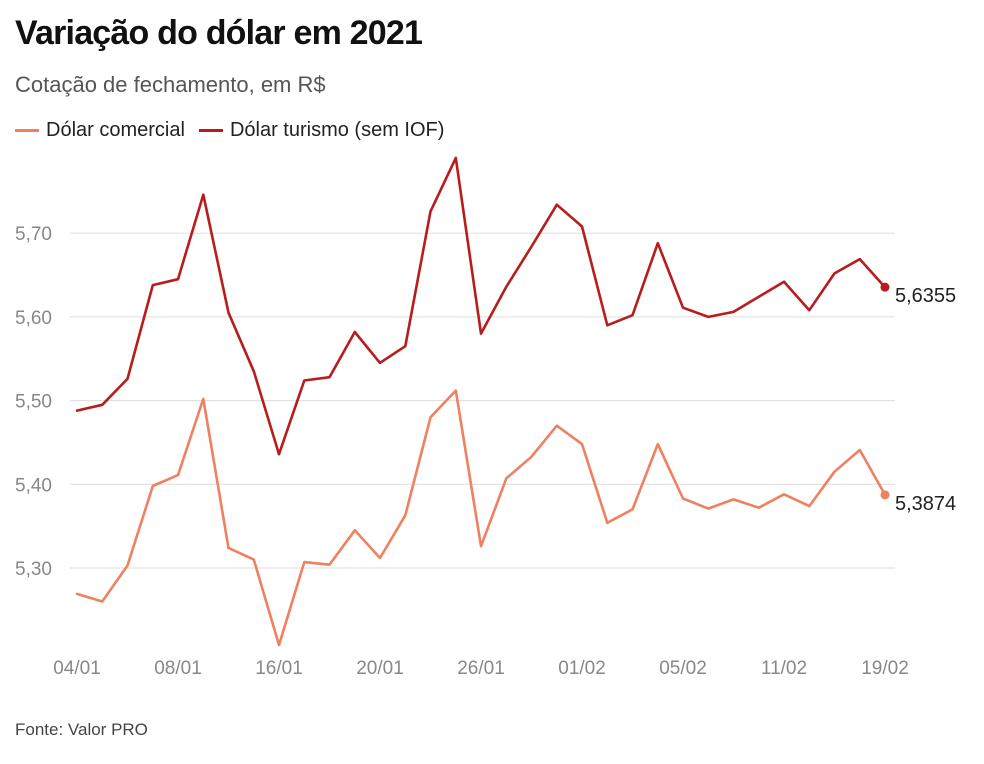  What do you see at coordinates (380, 668) in the screenshot?
I see `x-tick-label: 20/01` at bounding box center [380, 668].